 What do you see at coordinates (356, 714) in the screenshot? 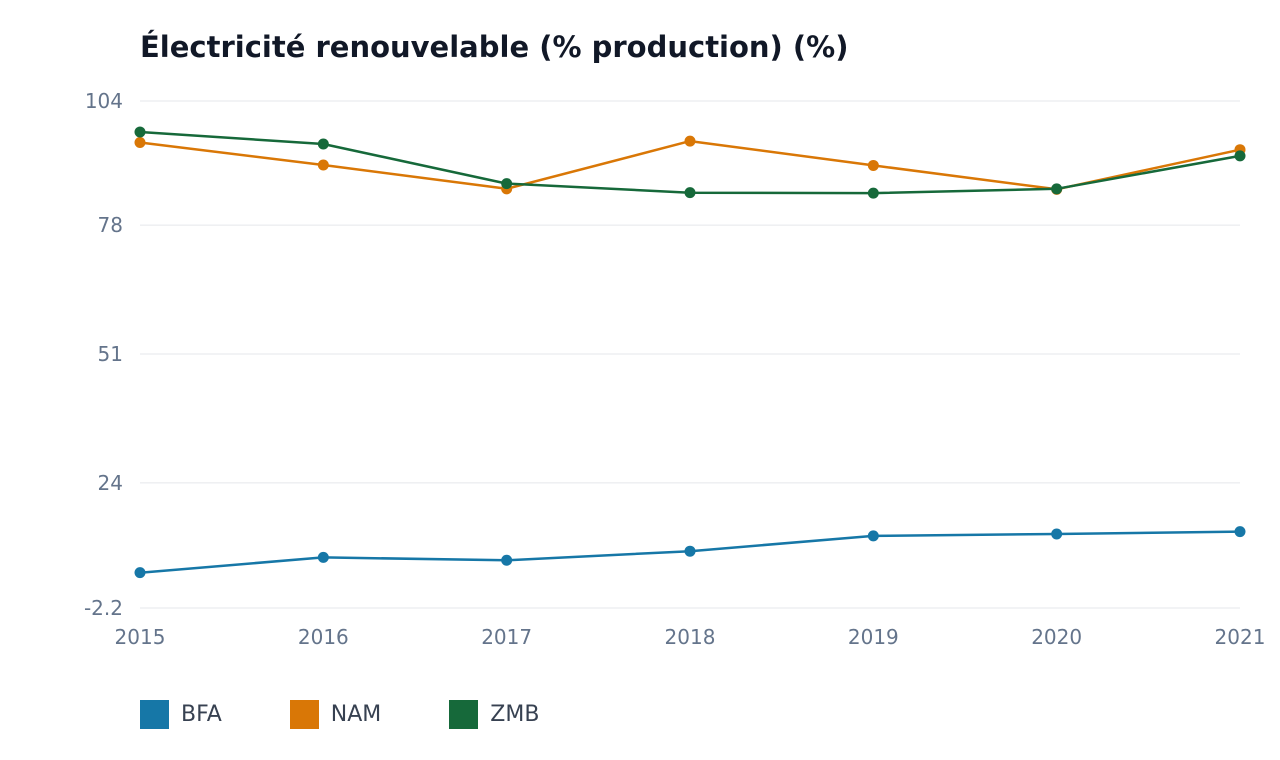
I see `legend-label-nam: NAM` at bounding box center [356, 714].